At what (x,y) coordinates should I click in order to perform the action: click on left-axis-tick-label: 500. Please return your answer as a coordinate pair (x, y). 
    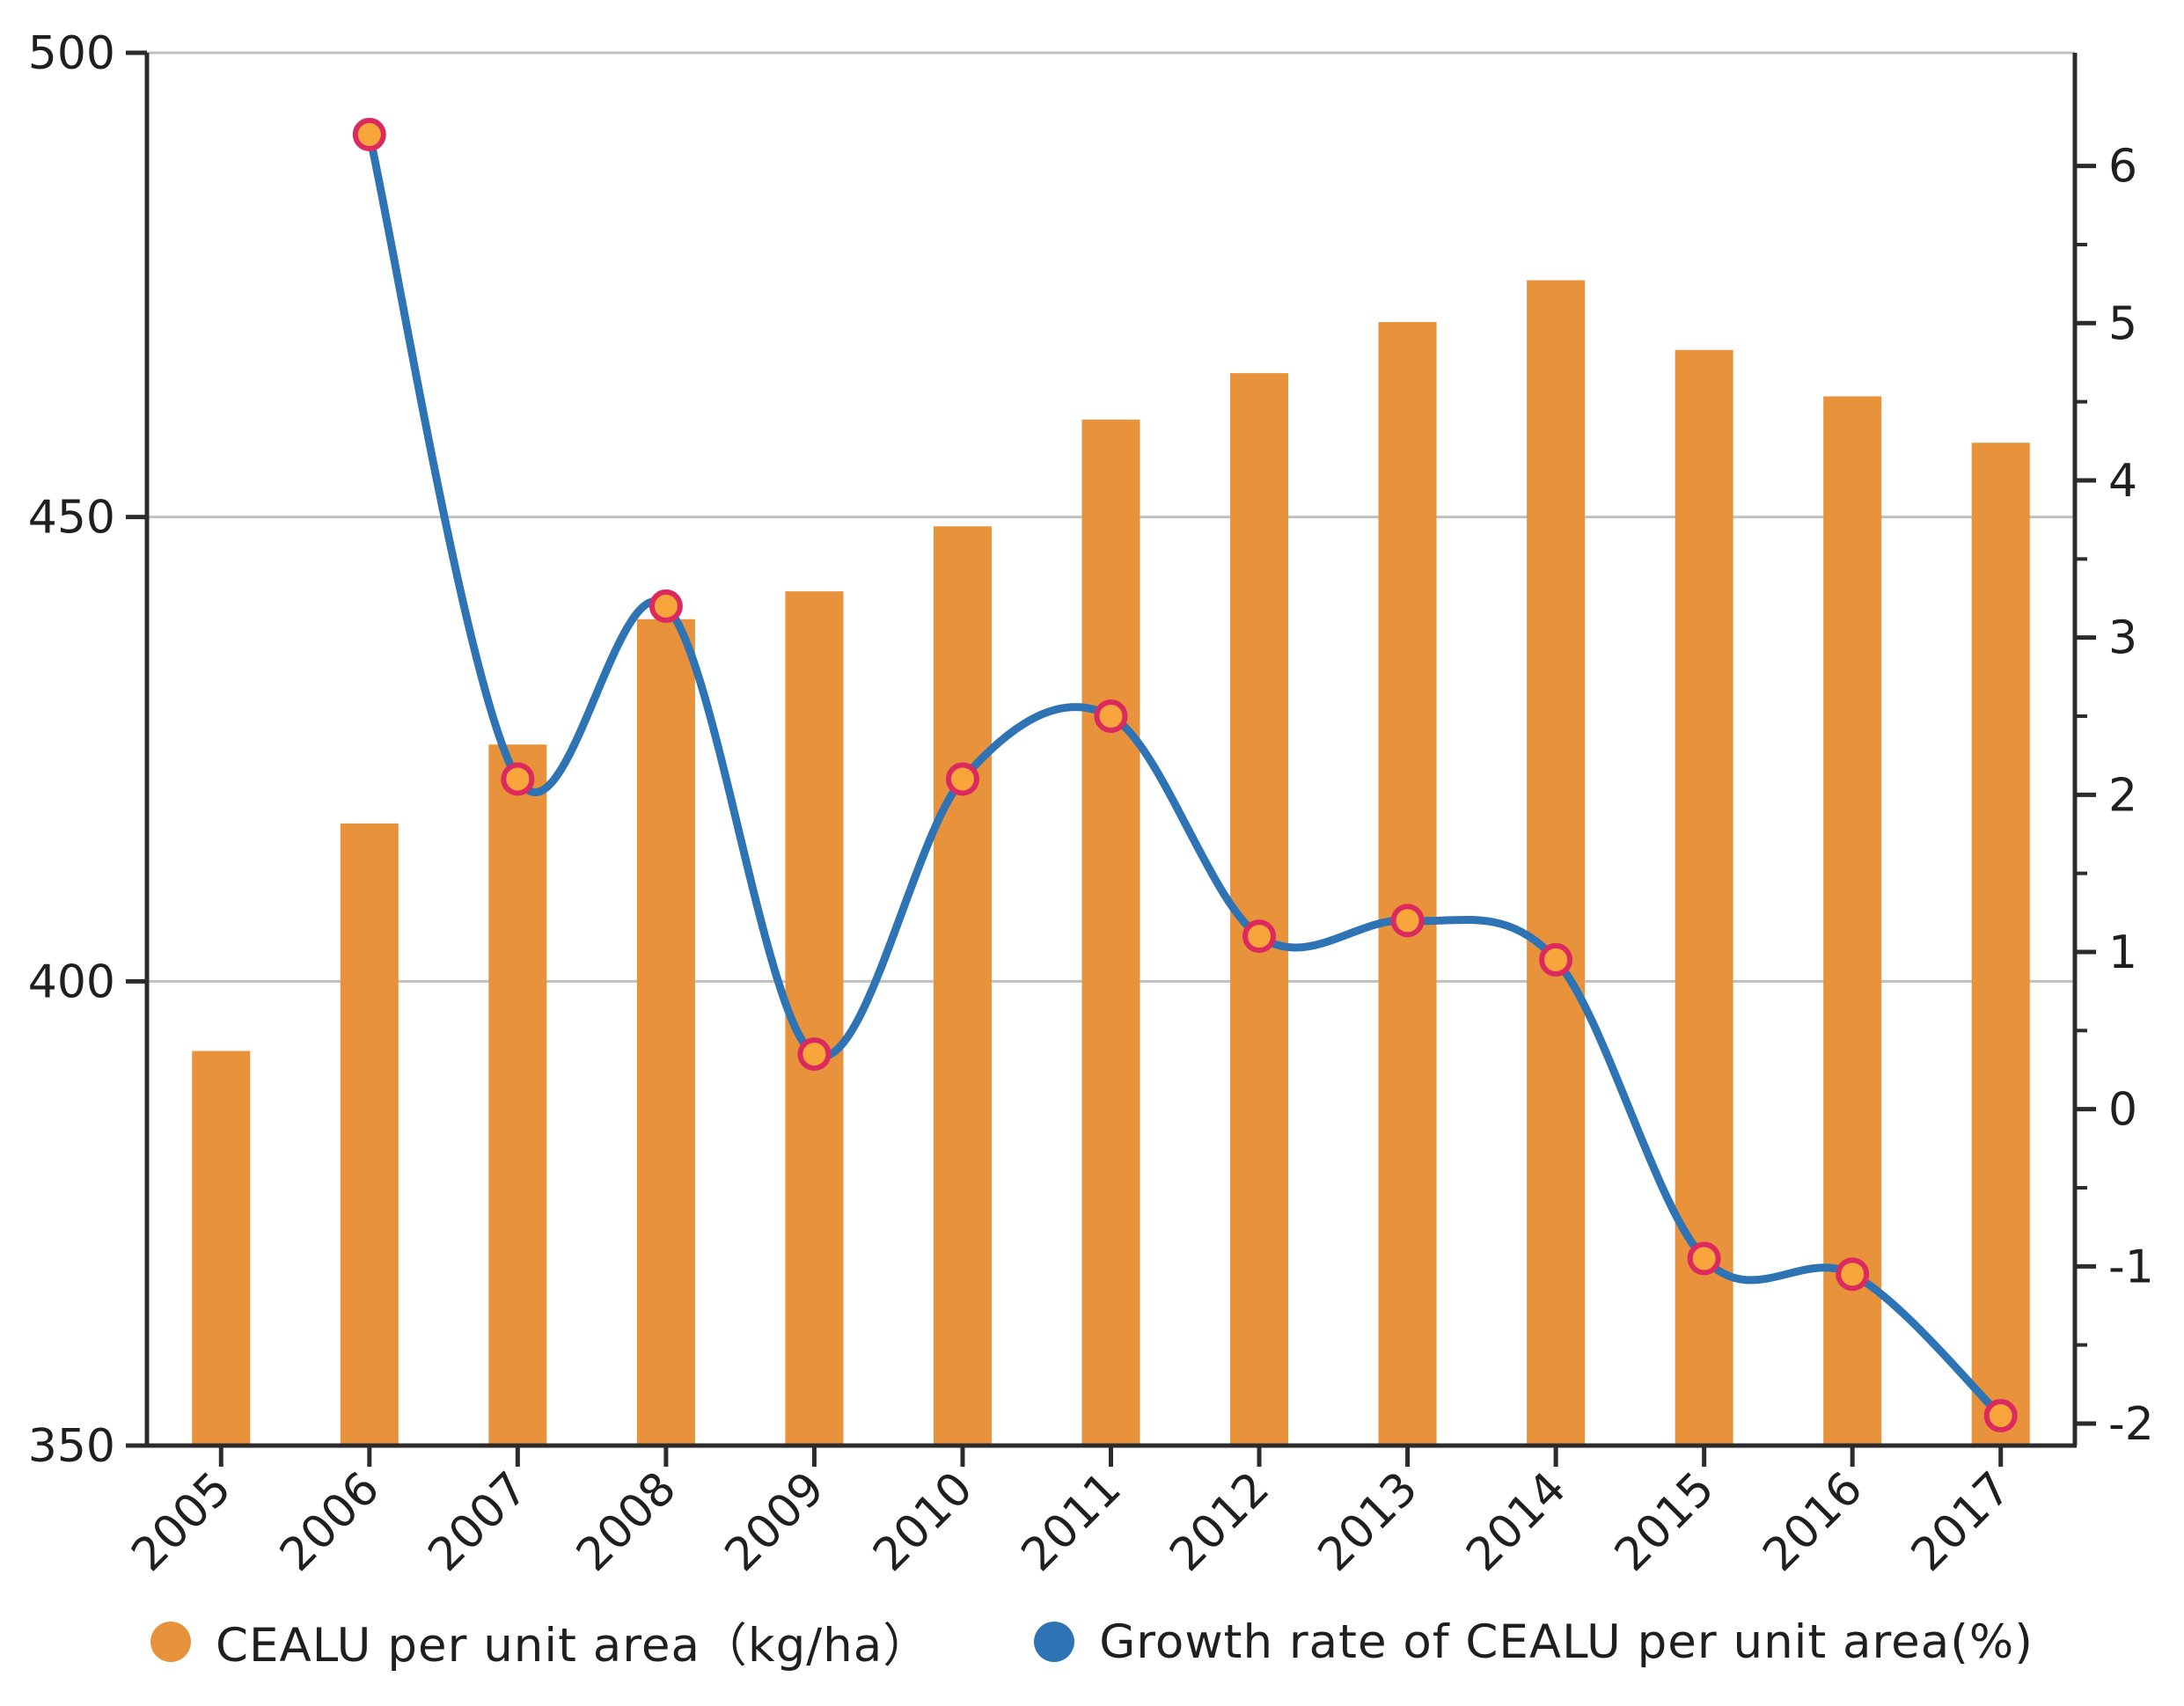
    Looking at the image, I should click on (71, 53).